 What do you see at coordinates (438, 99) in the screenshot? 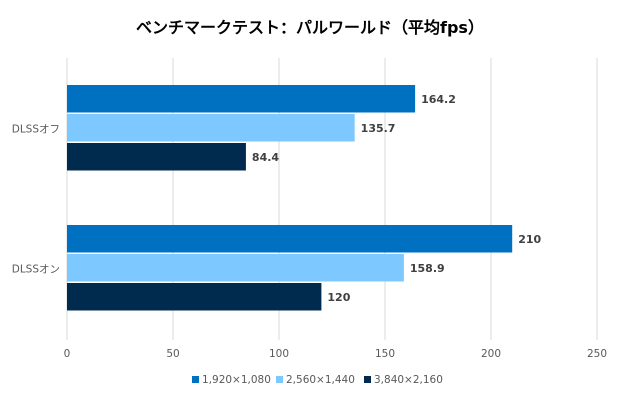
I see `data-label: 164.2` at bounding box center [438, 99].